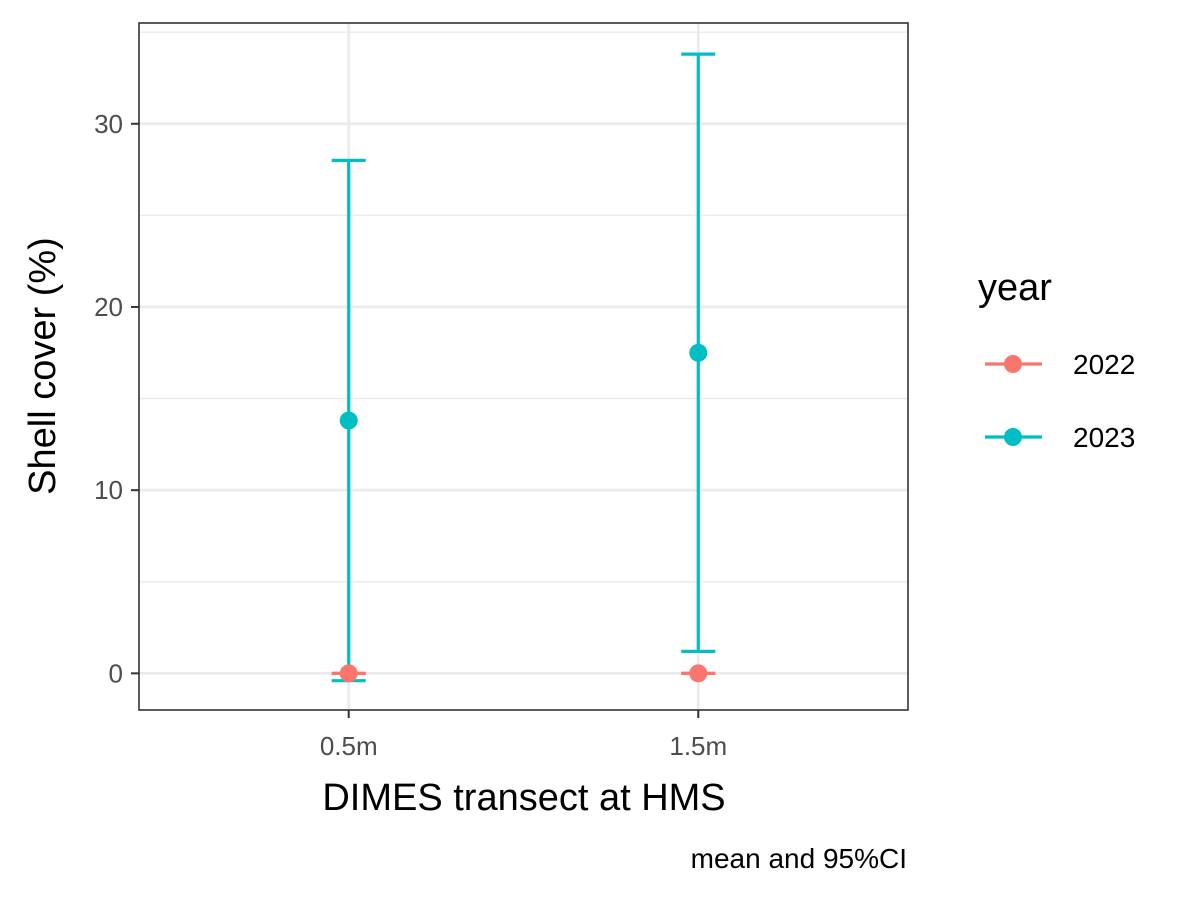 The width and height of the screenshot is (1200, 900). What do you see at coordinates (698, 746) in the screenshot?
I see `x-tick-label: 1.5m` at bounding box center [698, 746].